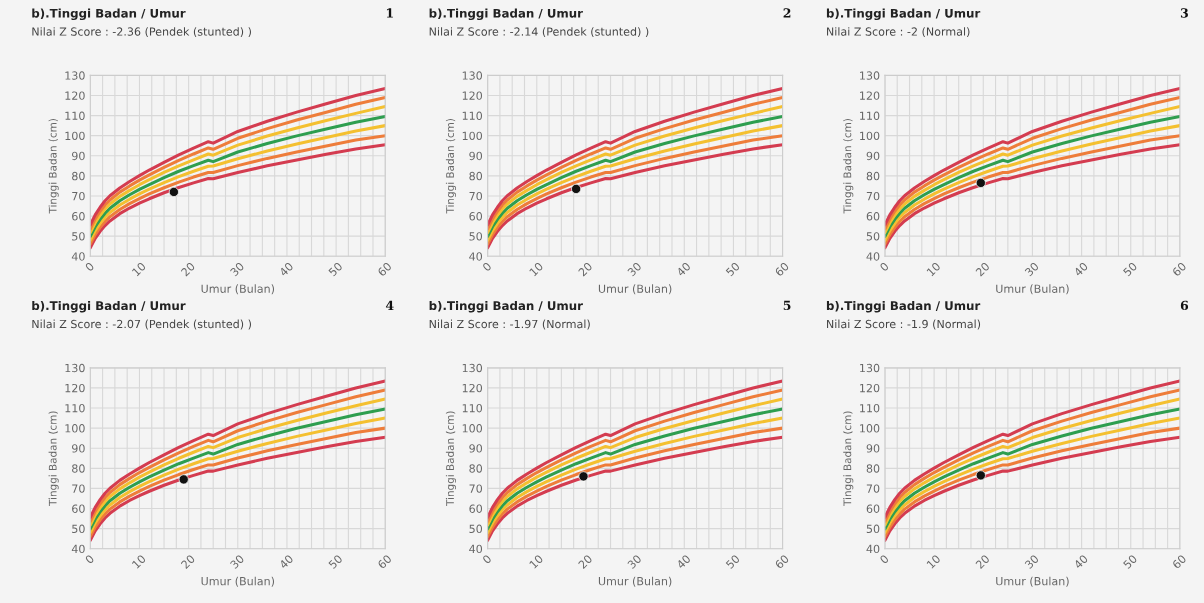 The image size is (1204, 603). I want to click on text: 6, so click(1184, 305).